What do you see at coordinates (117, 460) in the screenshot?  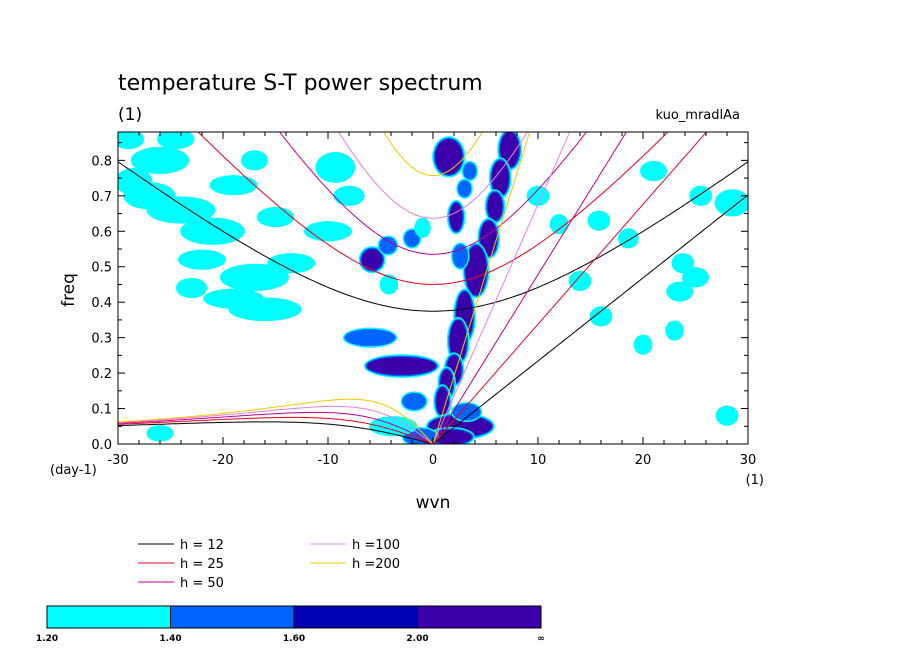 I see `x-tick-label: -30` at bounding box center [117, 460].